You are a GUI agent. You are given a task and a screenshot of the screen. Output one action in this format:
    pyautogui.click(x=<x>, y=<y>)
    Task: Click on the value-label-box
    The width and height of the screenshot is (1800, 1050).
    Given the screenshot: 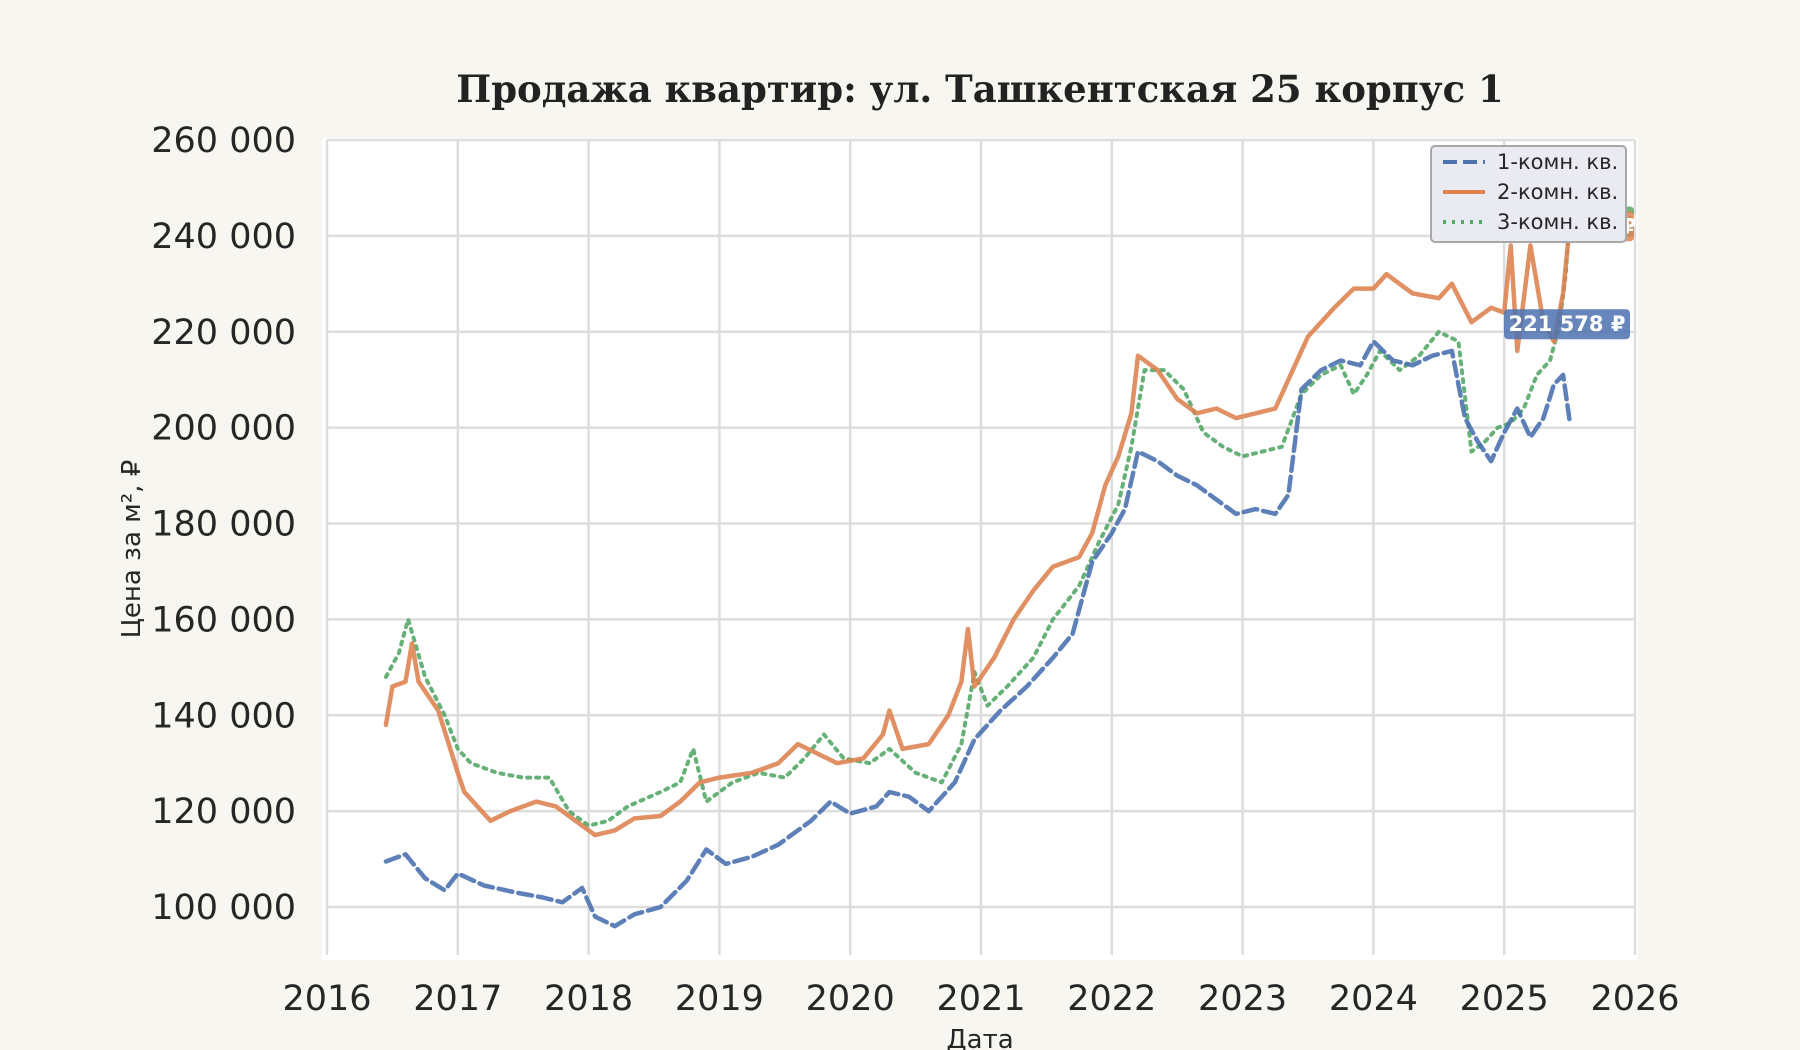 What is the action you would take?
    pyautogui.click(x=1567, y=324)
    